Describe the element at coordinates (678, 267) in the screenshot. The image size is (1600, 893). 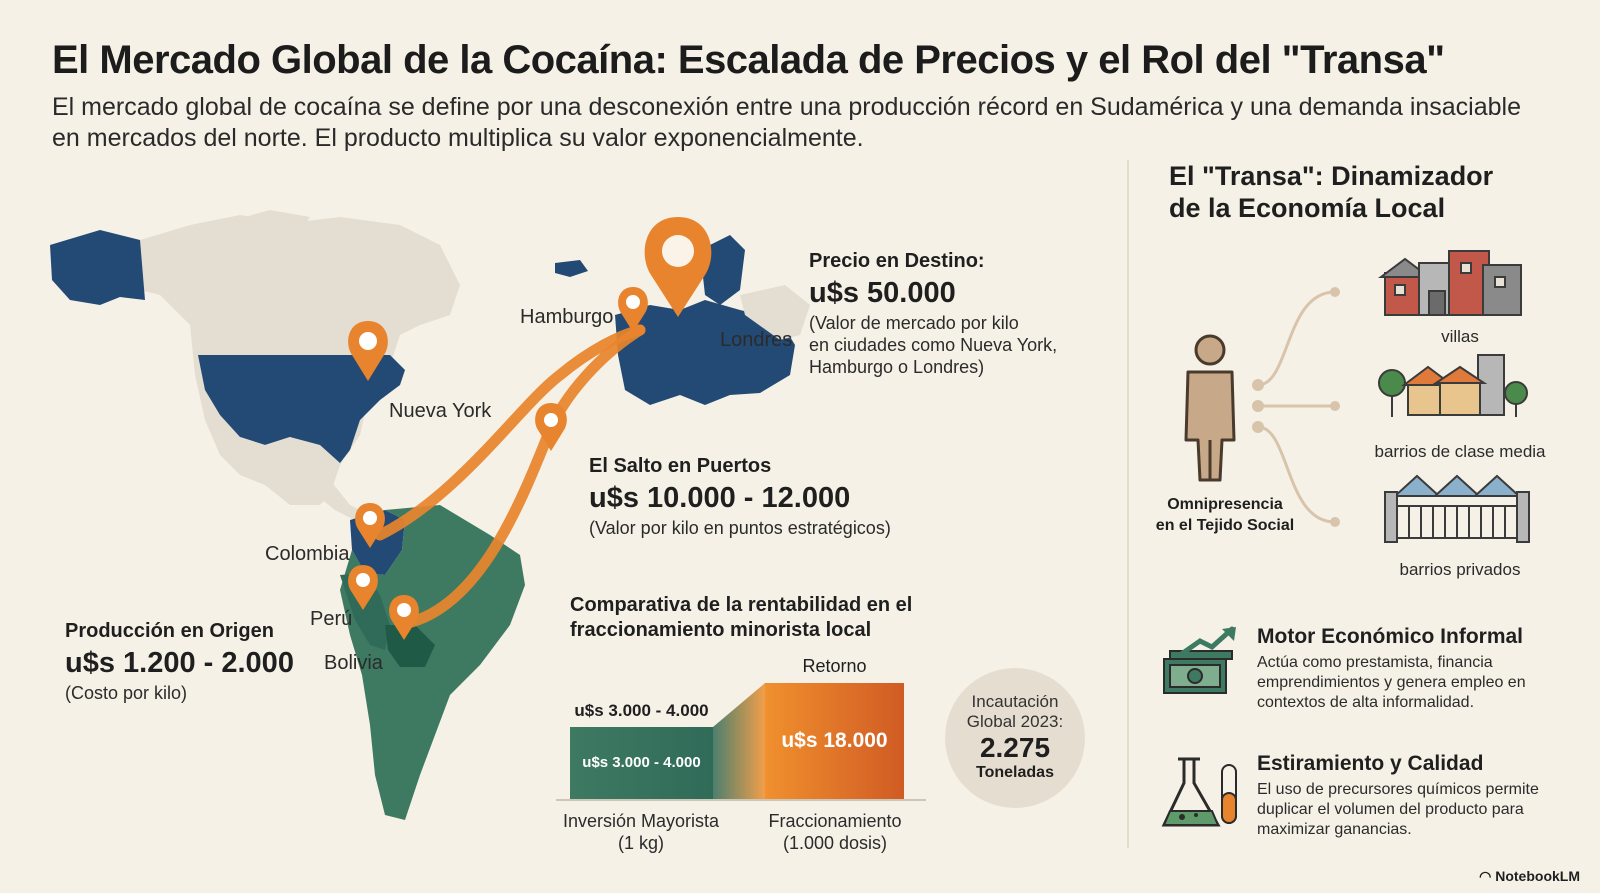
I see `pin-london` at that location.